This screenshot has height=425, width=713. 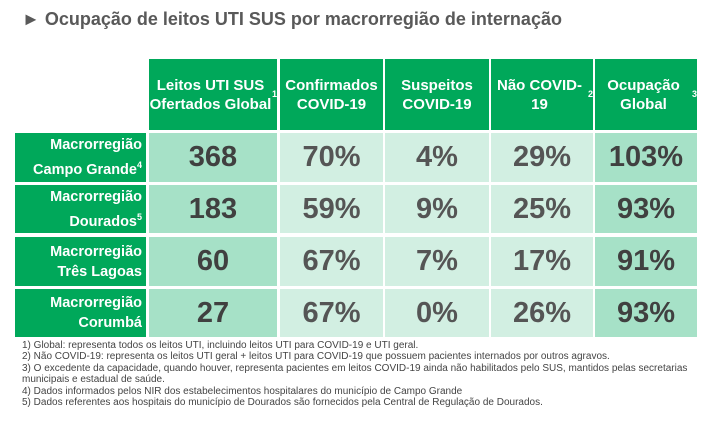 What do you see at coordinates (99, 271) in the screenshot?
I see `row-label-line2: Três Lagoas` at bounding box center [99, 271].